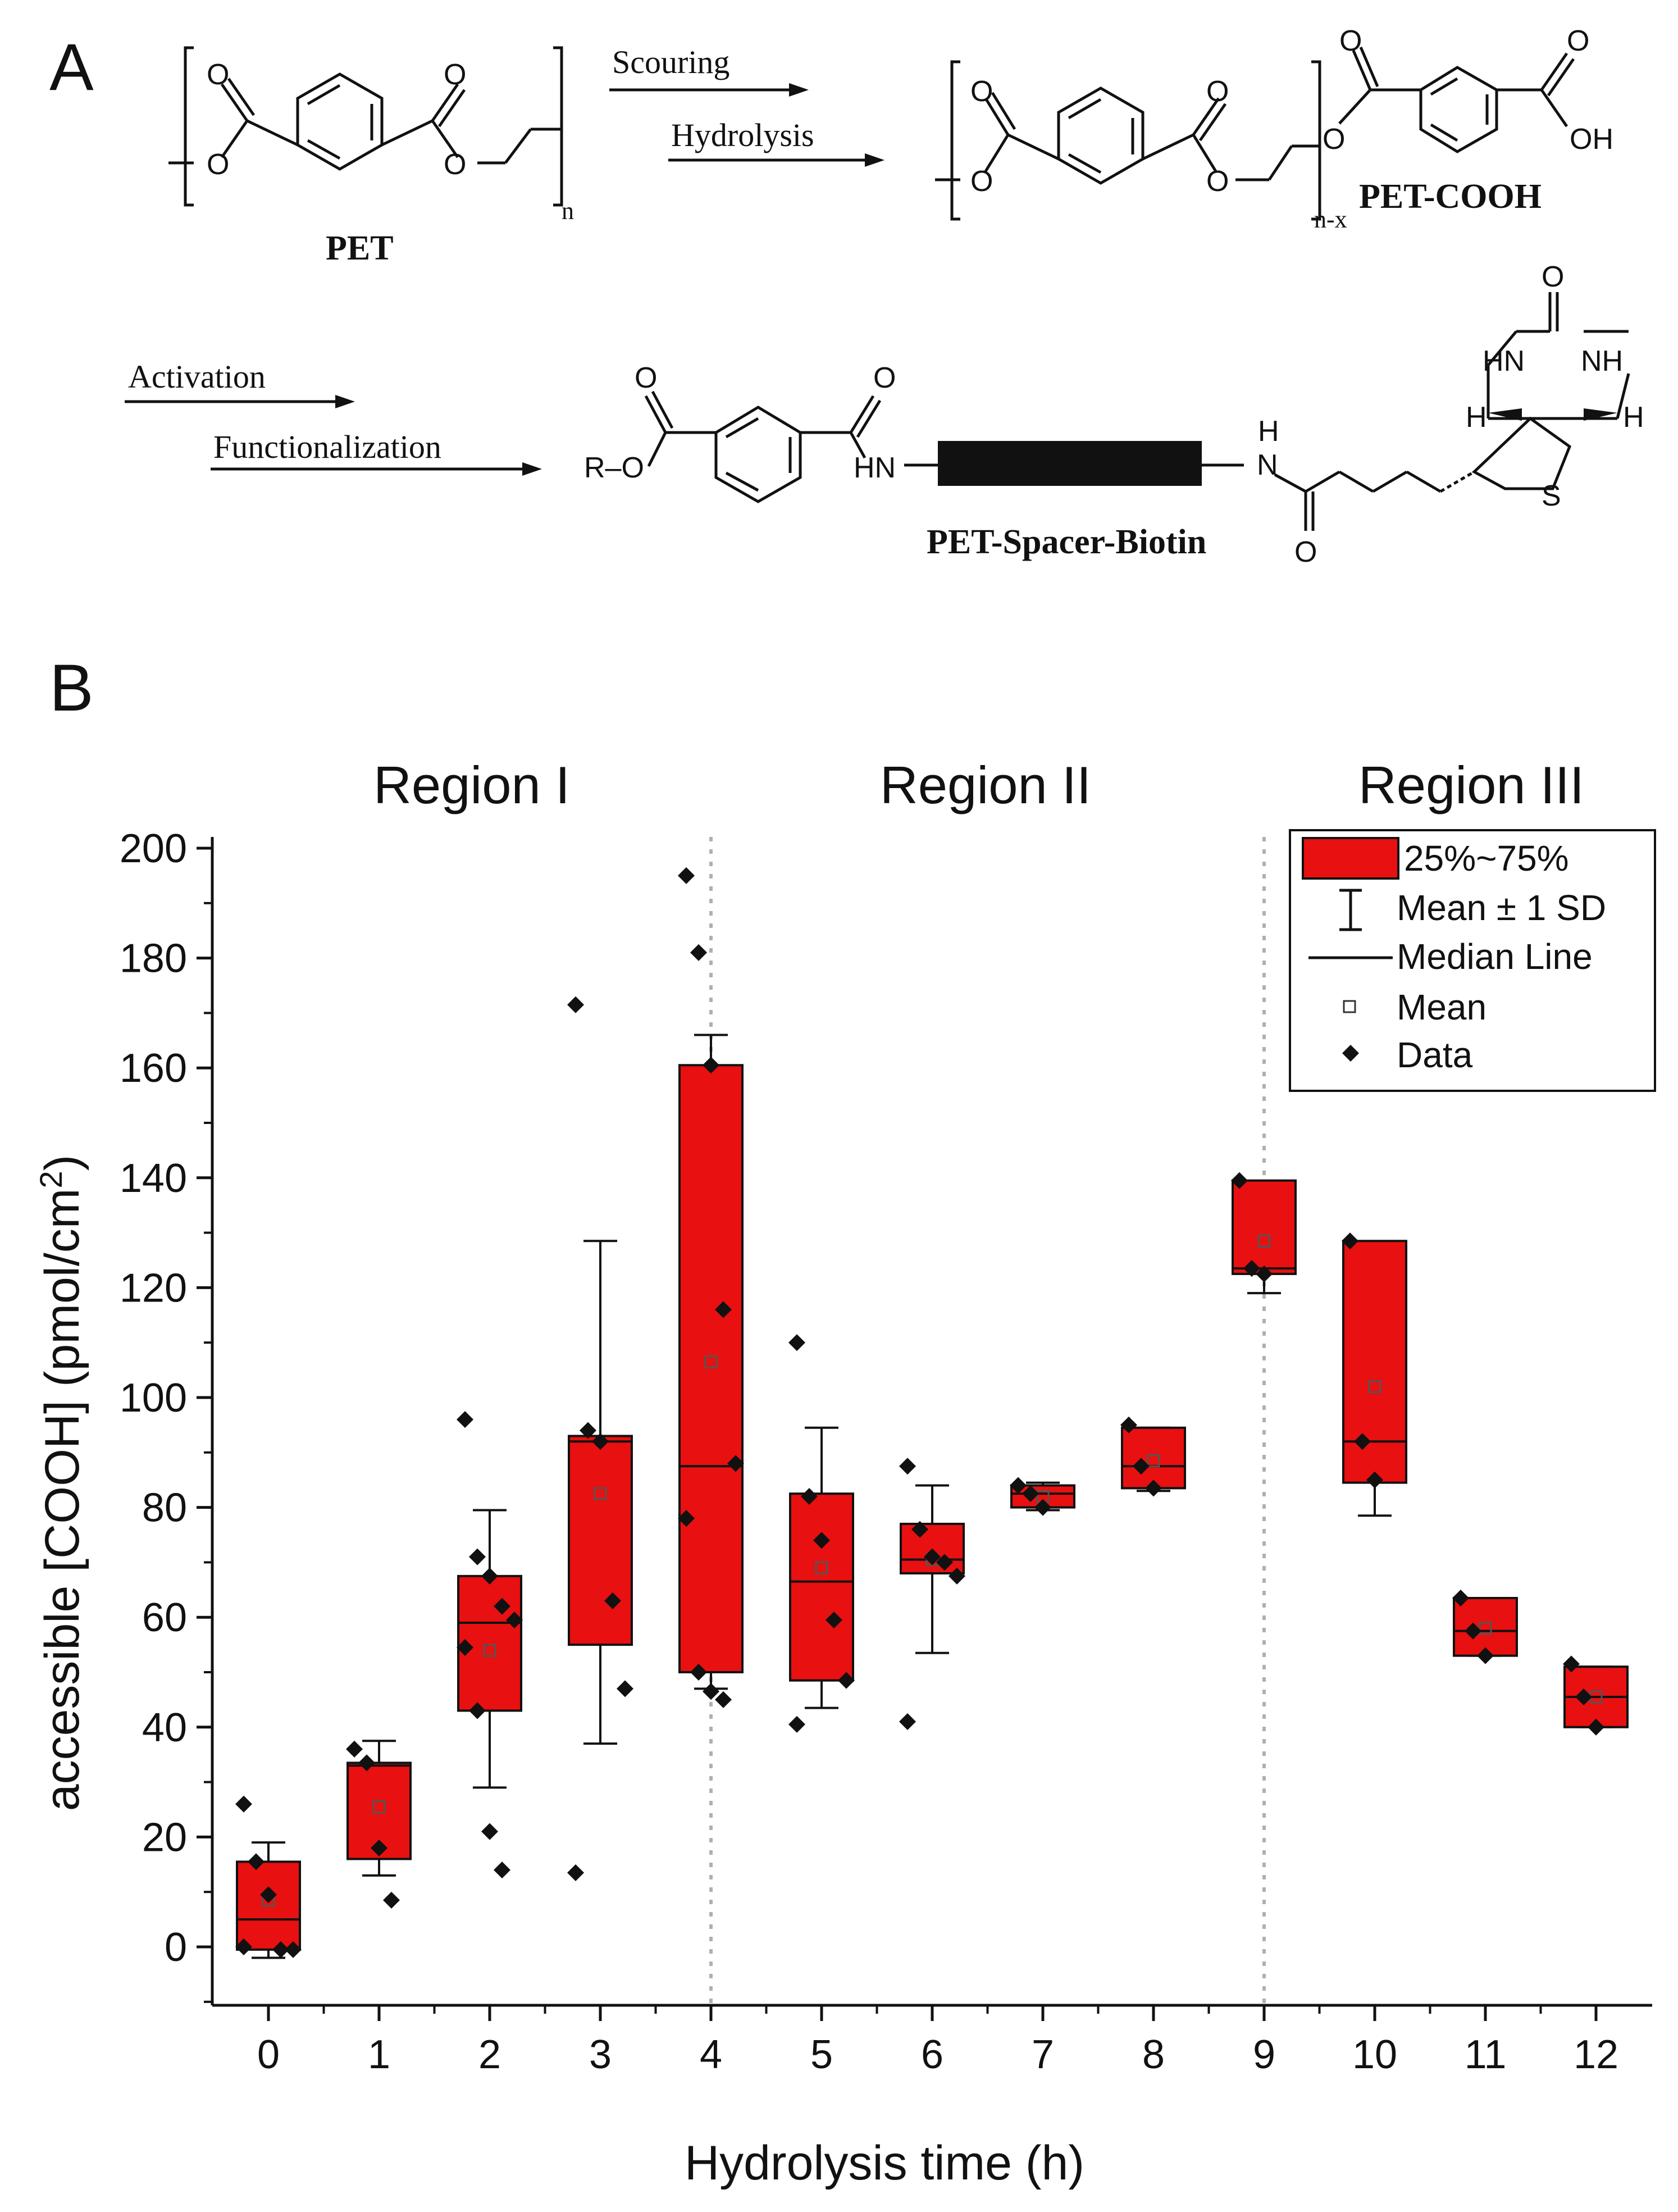  I want to click on step2-arrows: Activation Functionalization, so click(333, 417).